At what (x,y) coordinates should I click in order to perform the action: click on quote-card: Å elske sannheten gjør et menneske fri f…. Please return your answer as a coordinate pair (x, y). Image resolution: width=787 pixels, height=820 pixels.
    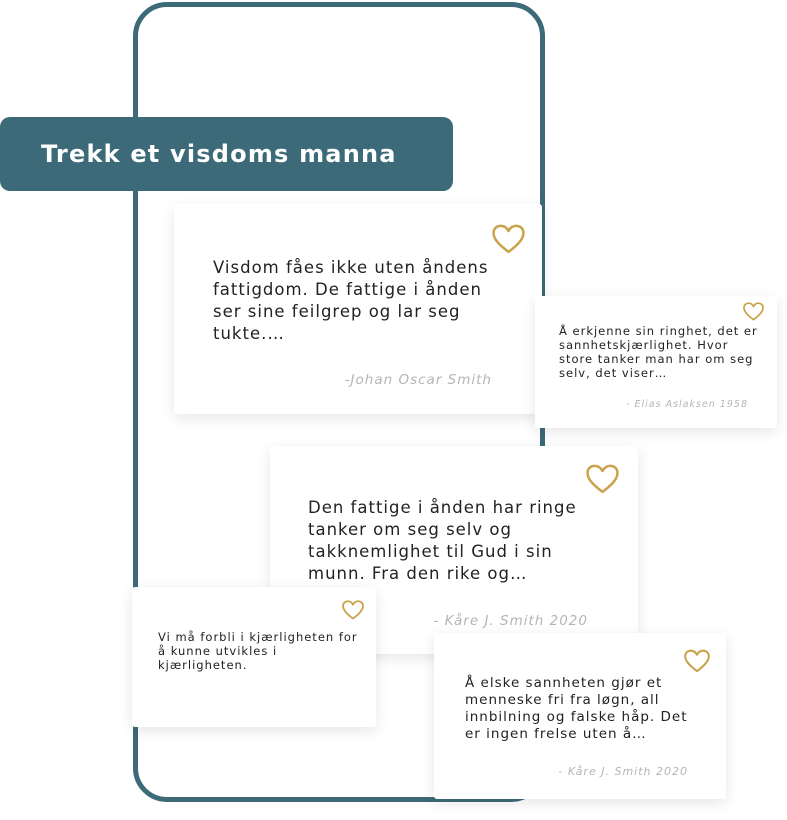
    Looking at the image, I should click on (580, 716).